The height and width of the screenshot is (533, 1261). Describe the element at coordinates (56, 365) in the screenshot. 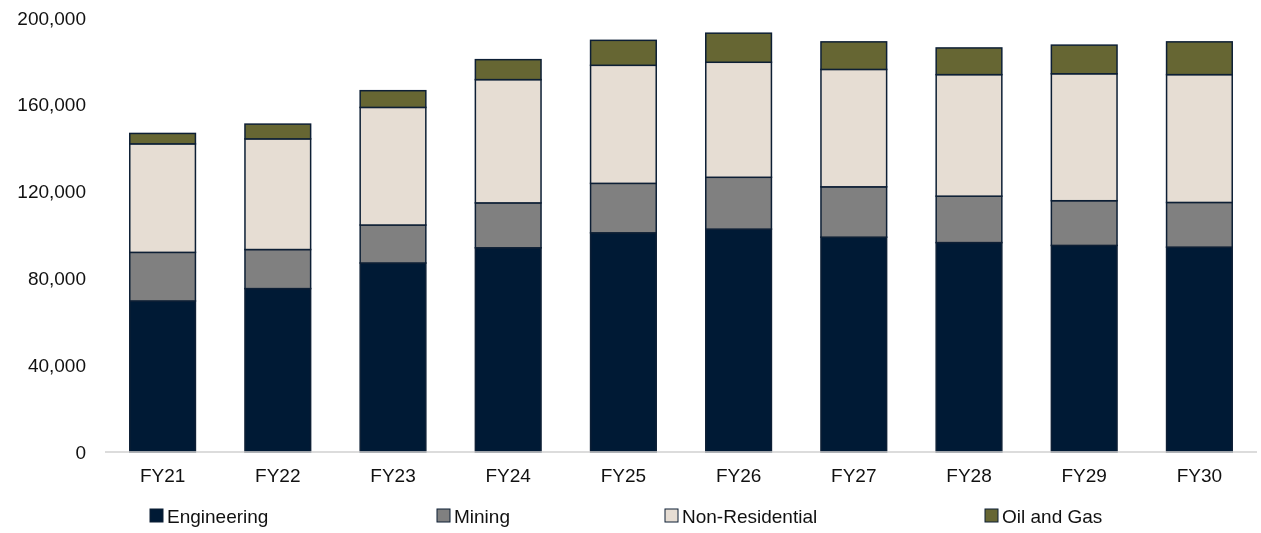

I see `y-tick-label: 40,000` at that location.